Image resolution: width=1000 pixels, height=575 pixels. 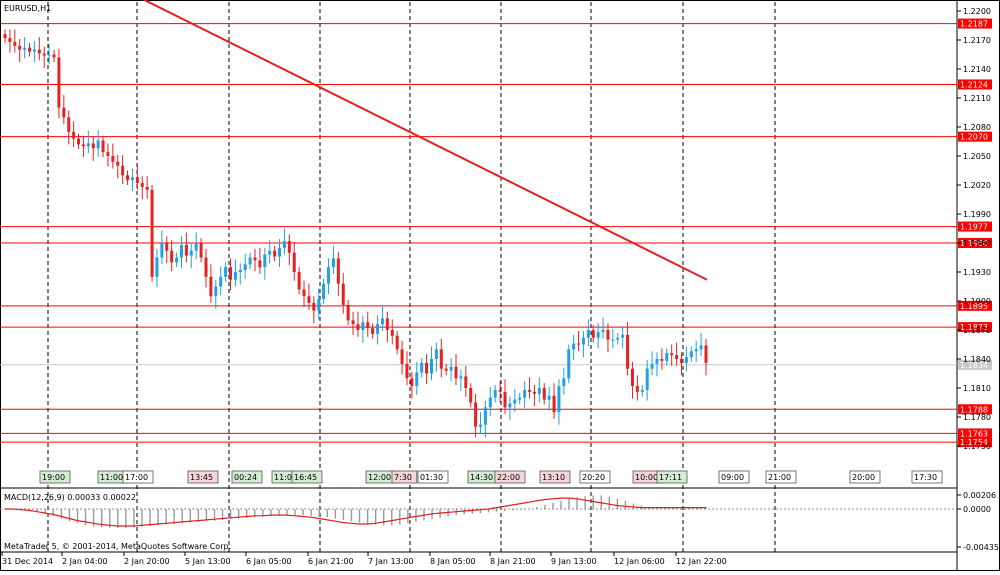 I want to click on price-tick-label: 1.2140, so click(x=977, y=69).